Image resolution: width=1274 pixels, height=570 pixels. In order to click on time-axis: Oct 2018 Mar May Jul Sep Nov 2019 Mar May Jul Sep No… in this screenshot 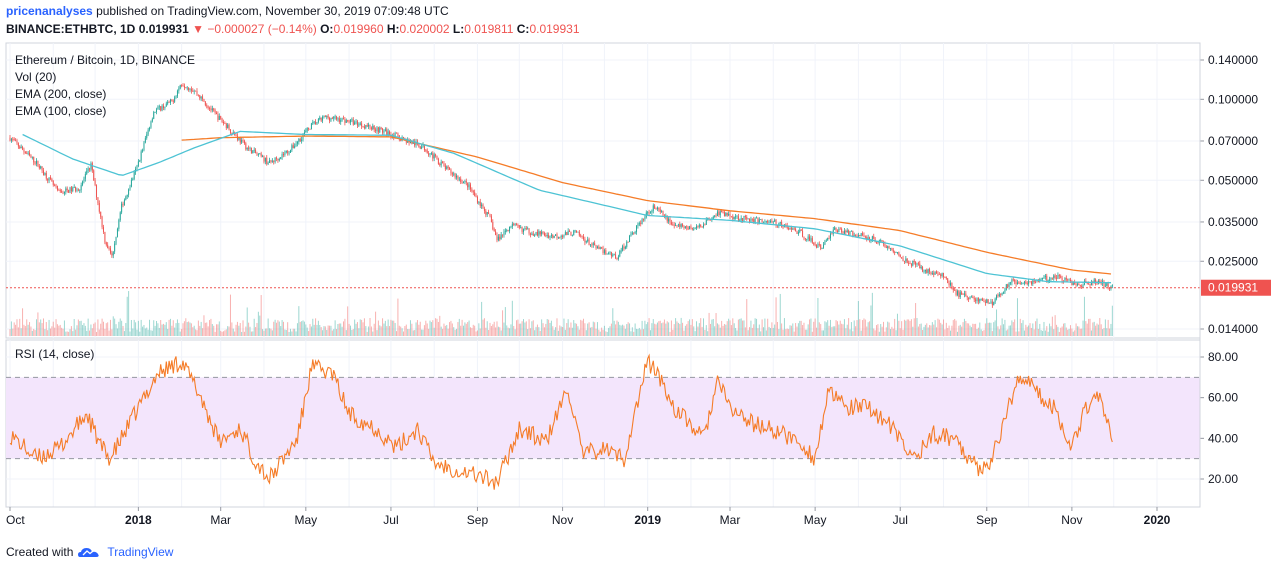, I will do `click(603, 516)`.